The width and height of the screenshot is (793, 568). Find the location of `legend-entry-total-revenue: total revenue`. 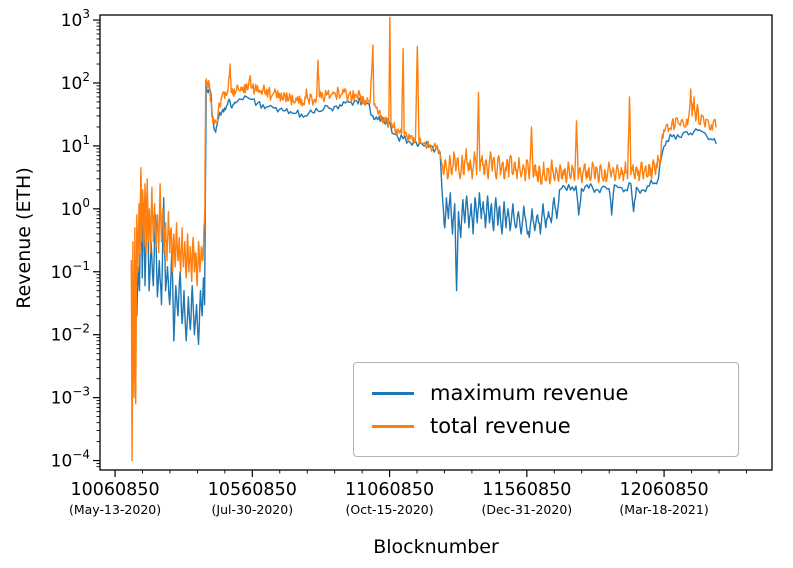

legend-entry-total-revenue: total revenue is located at coordinates (546, 425).